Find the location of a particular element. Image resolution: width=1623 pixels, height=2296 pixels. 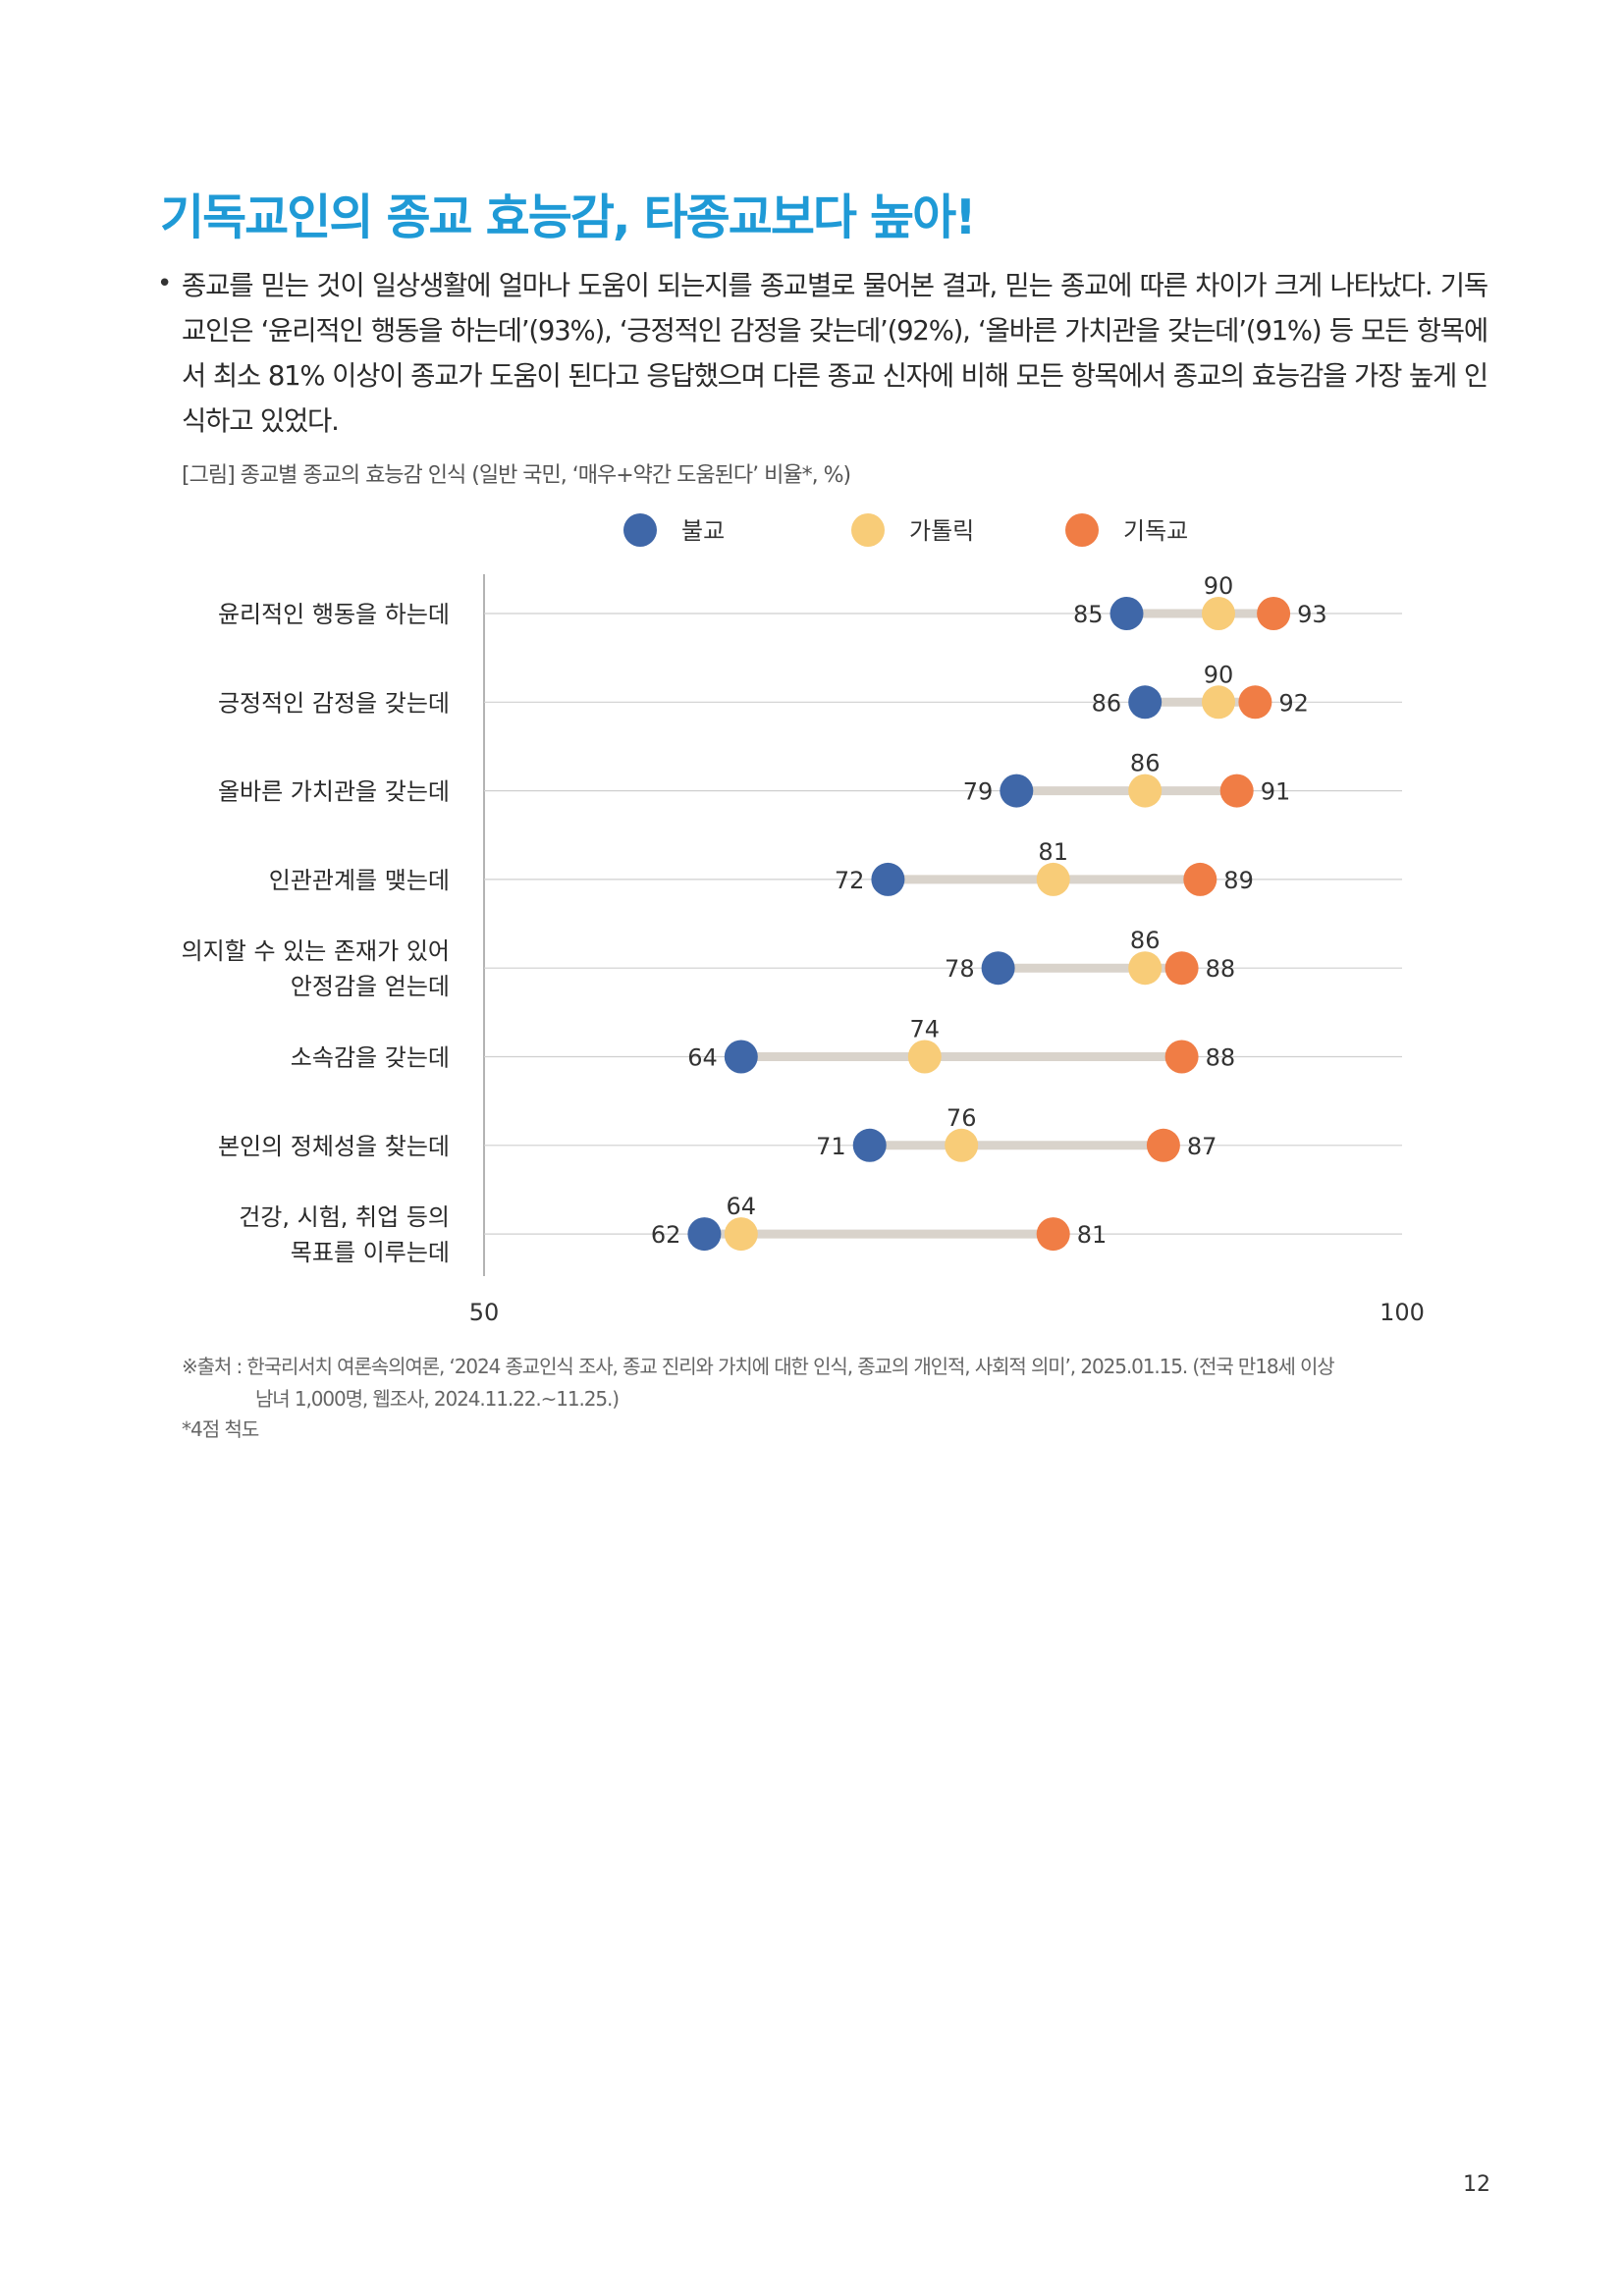

category-label: 윤리적인 행동을 하는데 is located at coordinates (334, 614).